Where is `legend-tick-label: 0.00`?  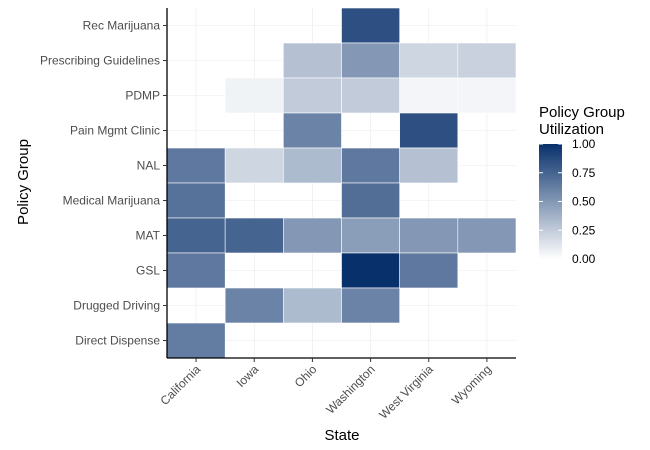
legend-tick-label: 0.00 is located at coordinates (584, 259).